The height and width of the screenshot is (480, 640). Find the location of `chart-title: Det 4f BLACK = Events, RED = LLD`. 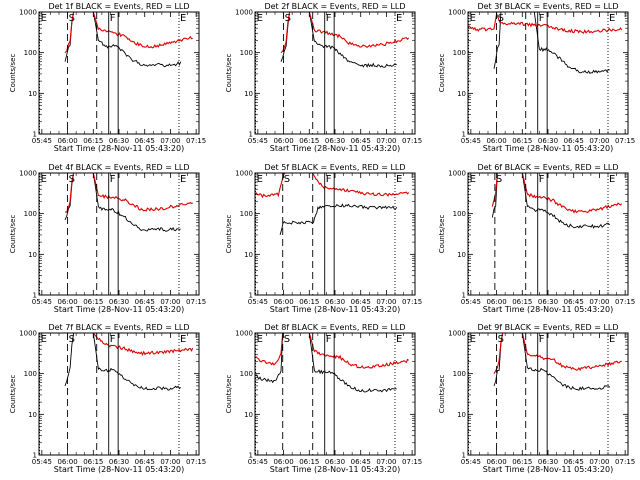

chart-title: Det 4f BLACK = Events, RED = LLD is located at coordinates (118, 167).